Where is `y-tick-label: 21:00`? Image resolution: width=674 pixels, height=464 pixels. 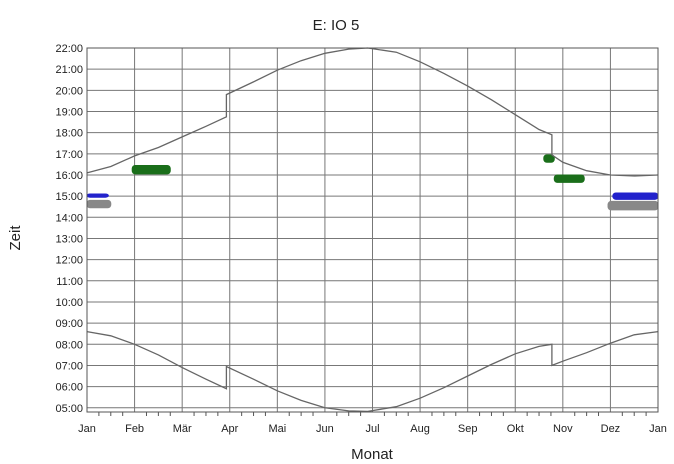 y-tick-label: 21:00 is located at coordinates (69, 70).